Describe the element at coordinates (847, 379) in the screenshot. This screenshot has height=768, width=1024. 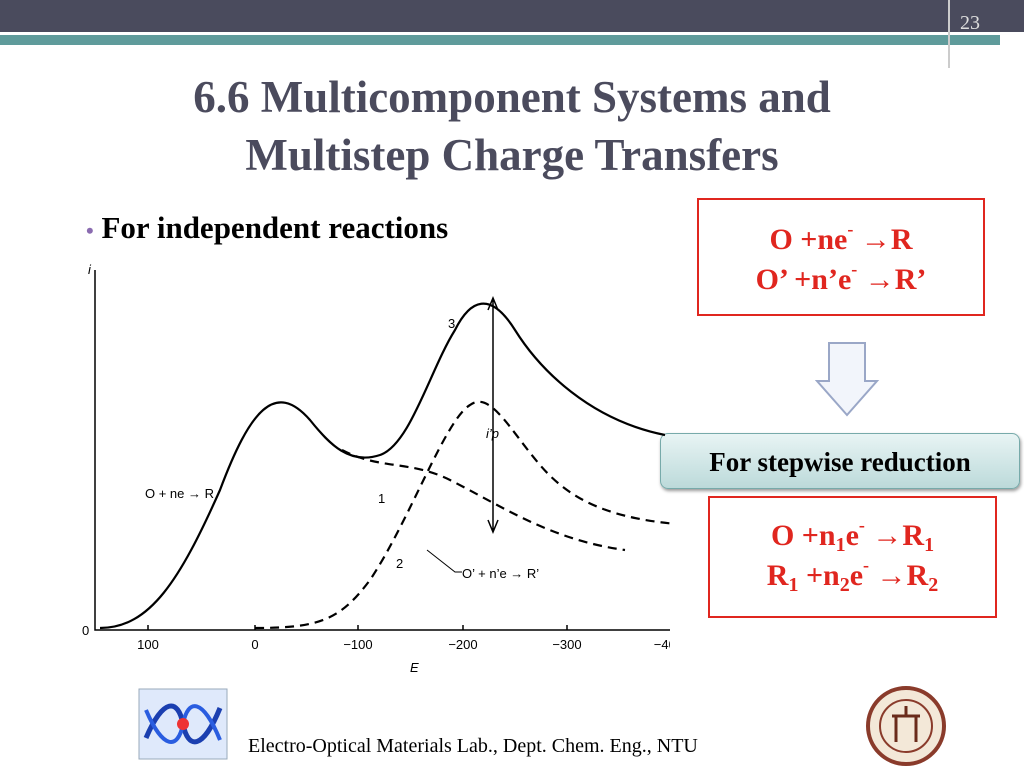
I see `down-arrow` at that location.